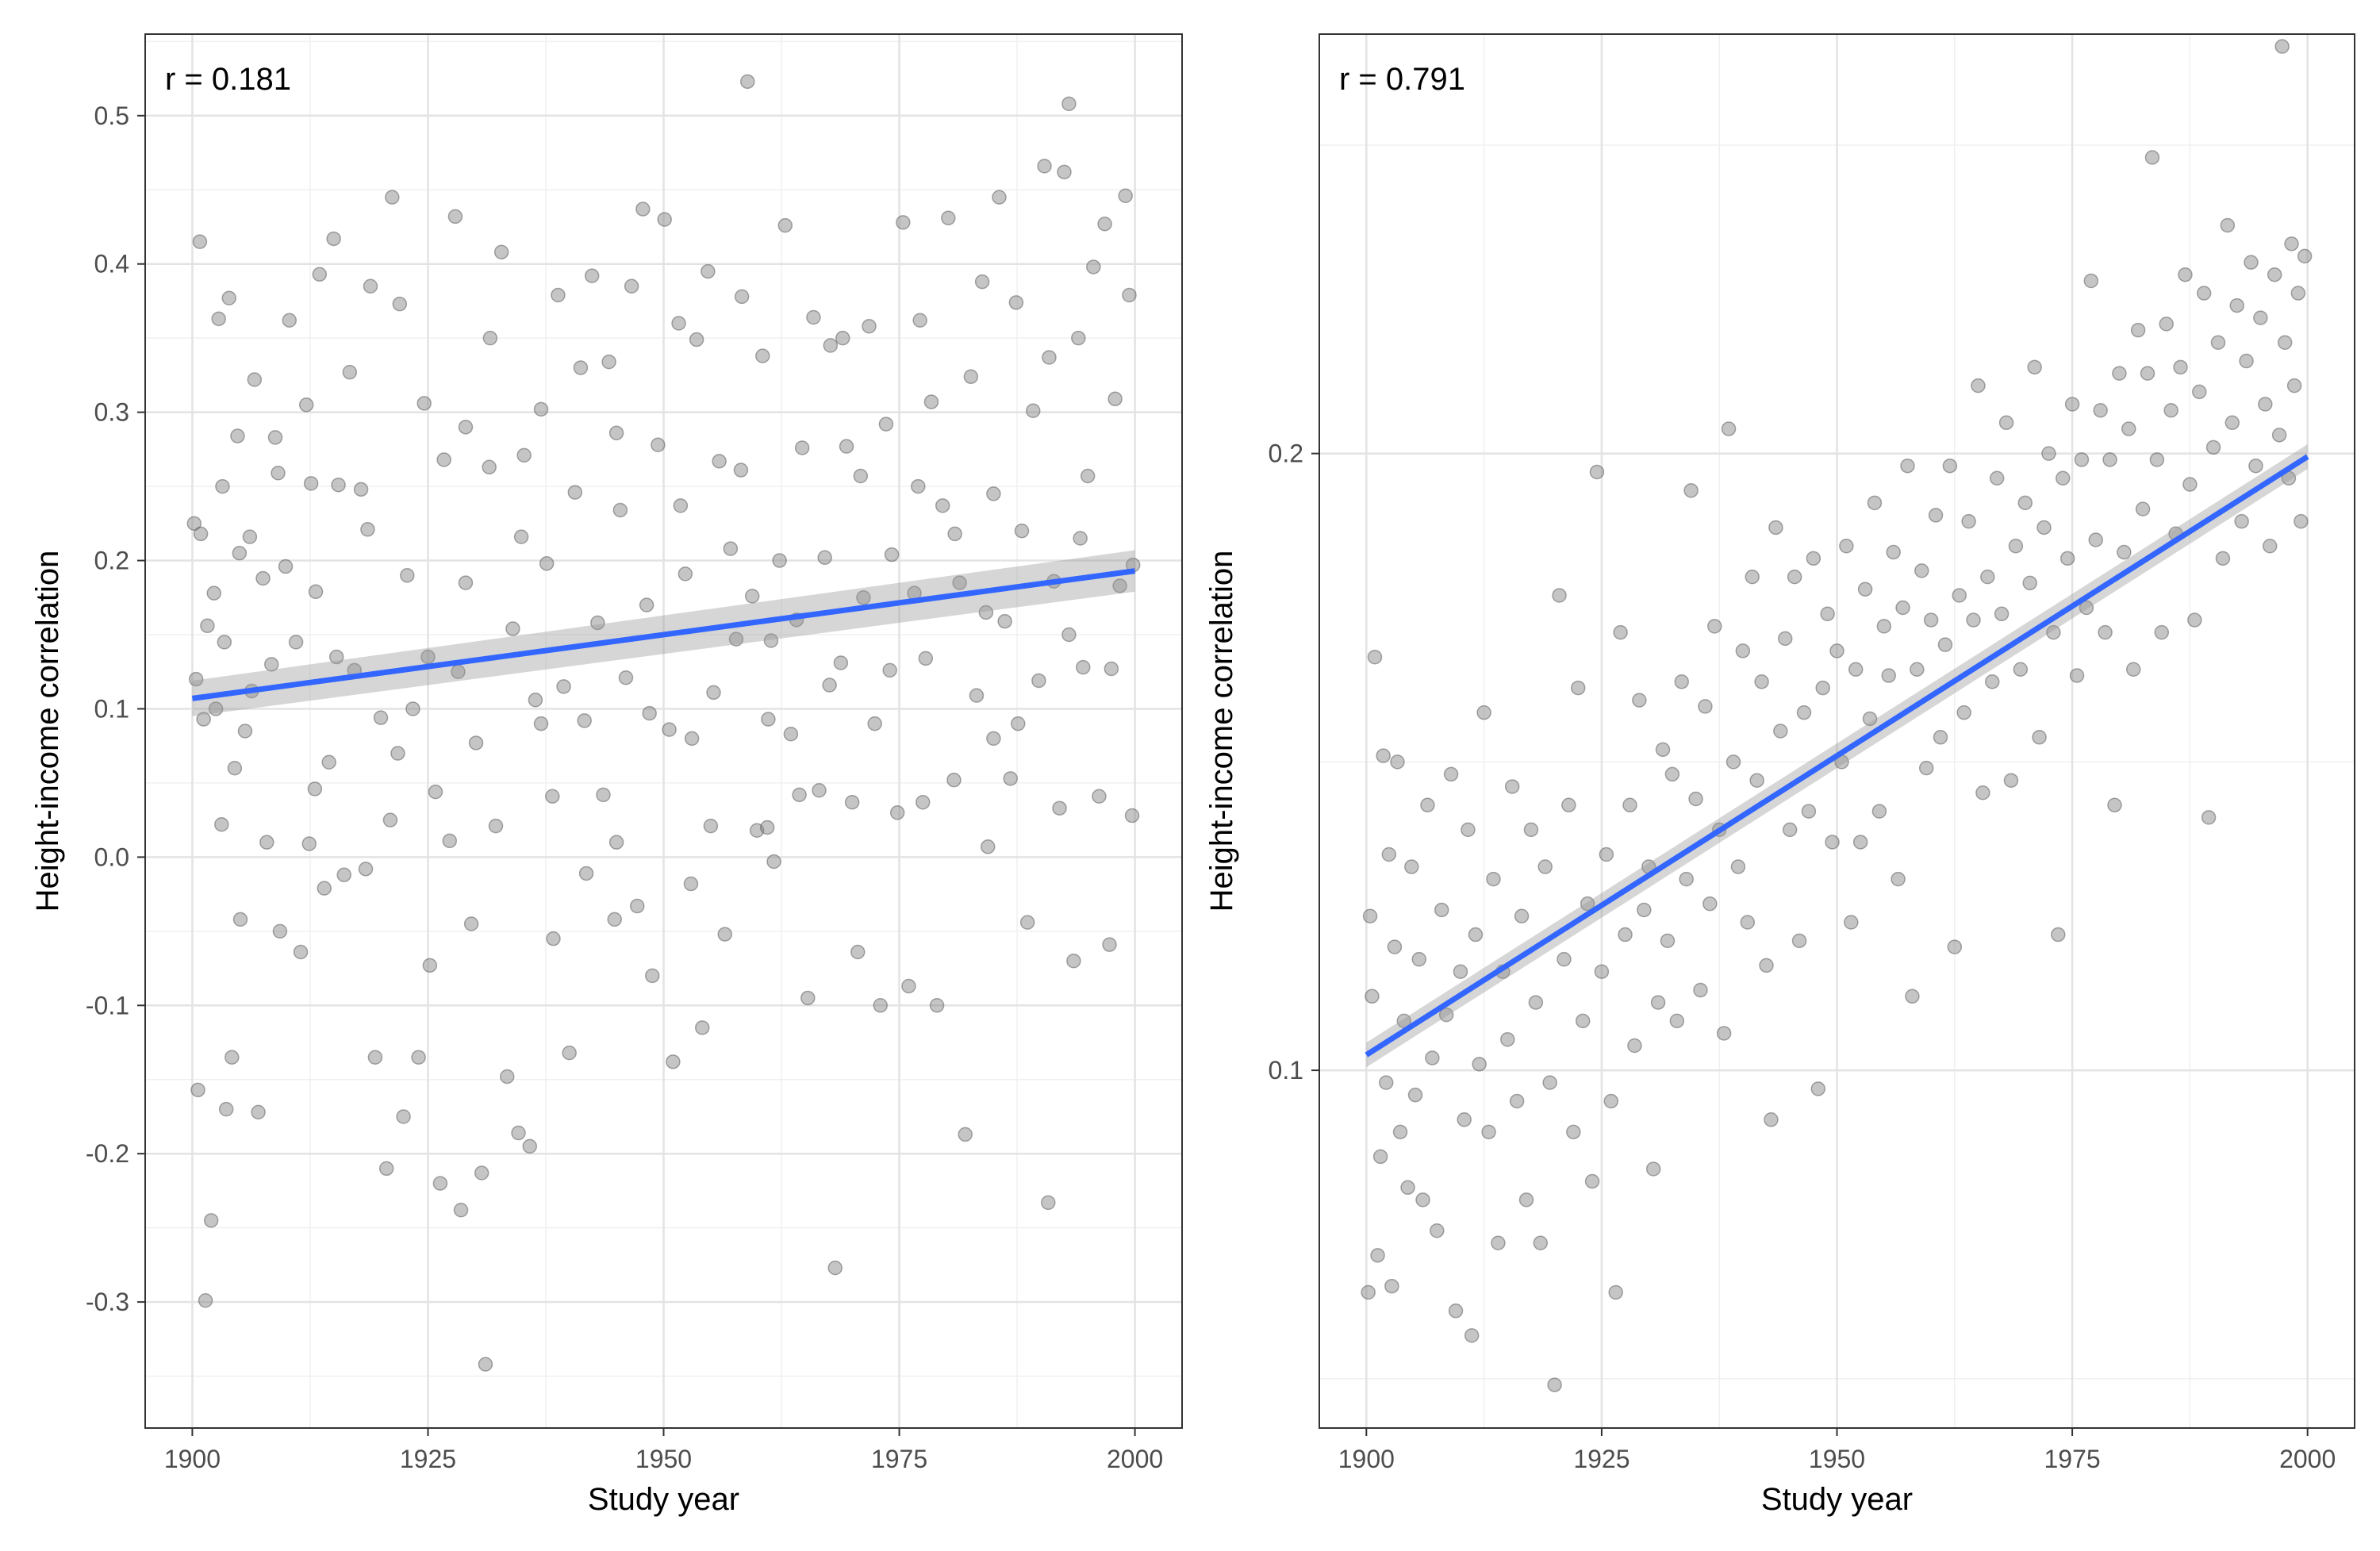 The width and height of the screenshot is (2380, 1551). What do you see at coordinates (899, 1459) in the screenshot?
I see `x-tick-label: 1975` at bounding box center [899, 1459].